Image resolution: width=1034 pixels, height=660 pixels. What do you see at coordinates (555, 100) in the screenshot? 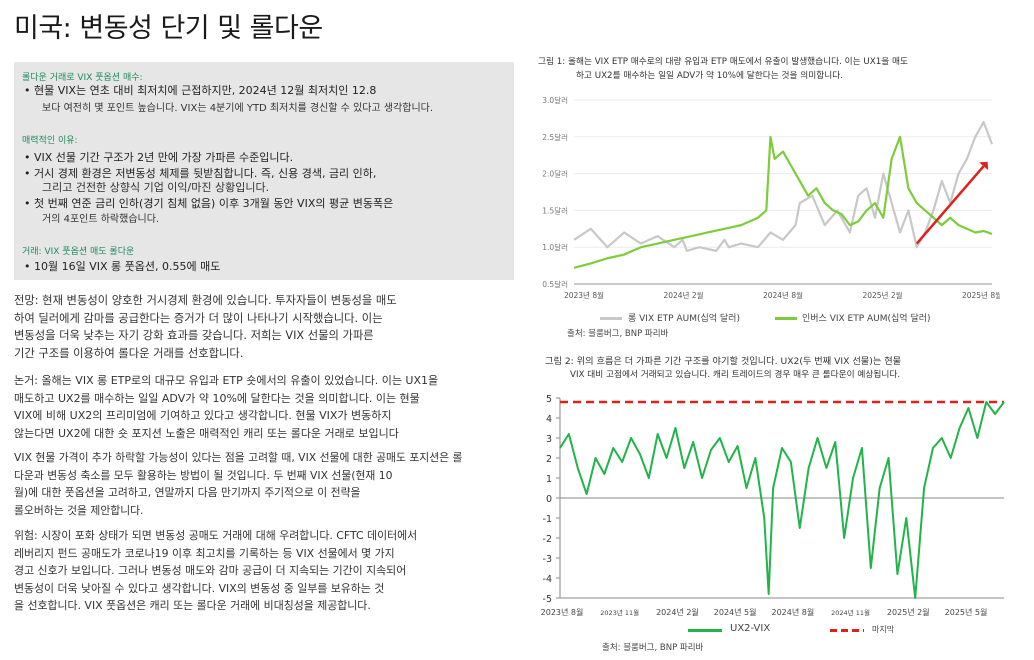
I see `y-tick-label: 3.0달러` at bounding box center [555, 100].